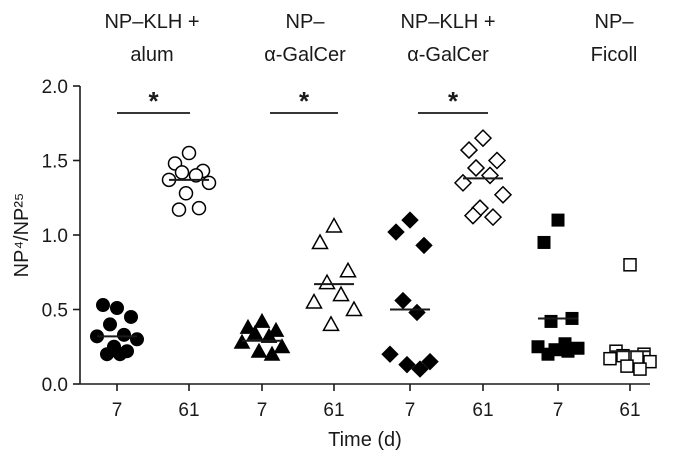  I want to click on y-axis-title: NP⁴/NP²⁵, so click(22, 235).